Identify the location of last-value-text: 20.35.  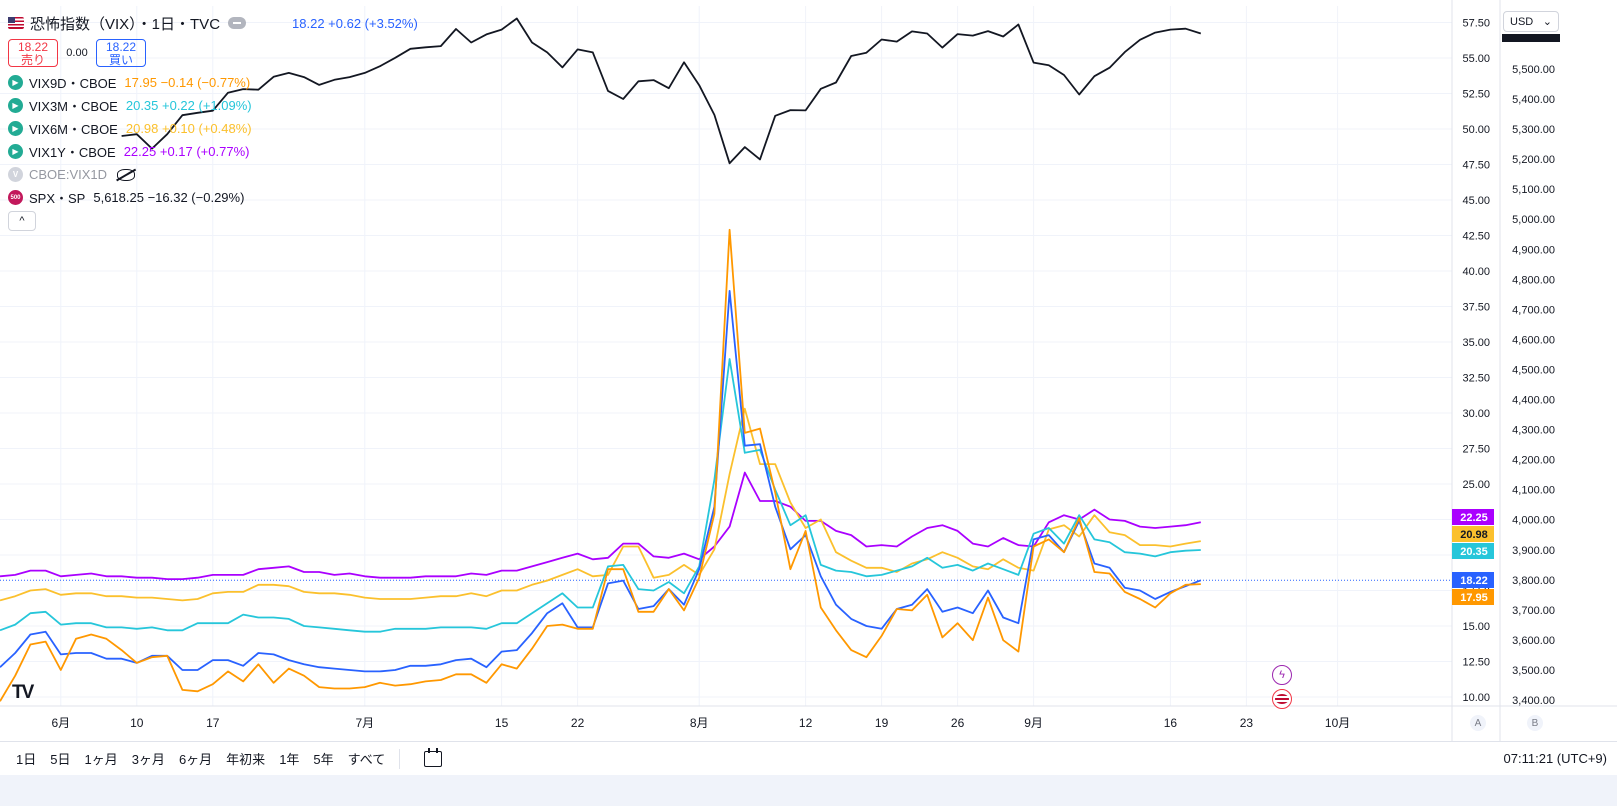
(1474, 552).